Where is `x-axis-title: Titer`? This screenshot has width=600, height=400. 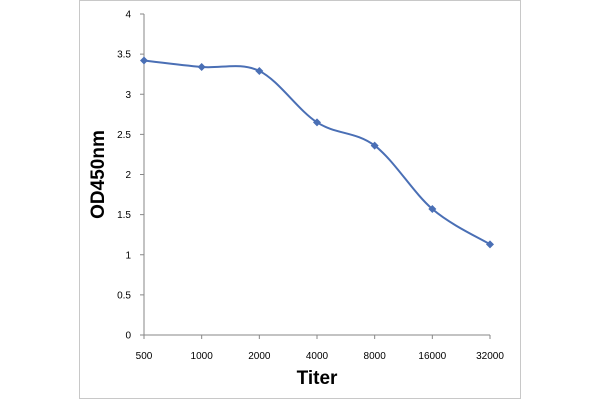
x-axis-title: Titer is located at coordinates (317, 378).